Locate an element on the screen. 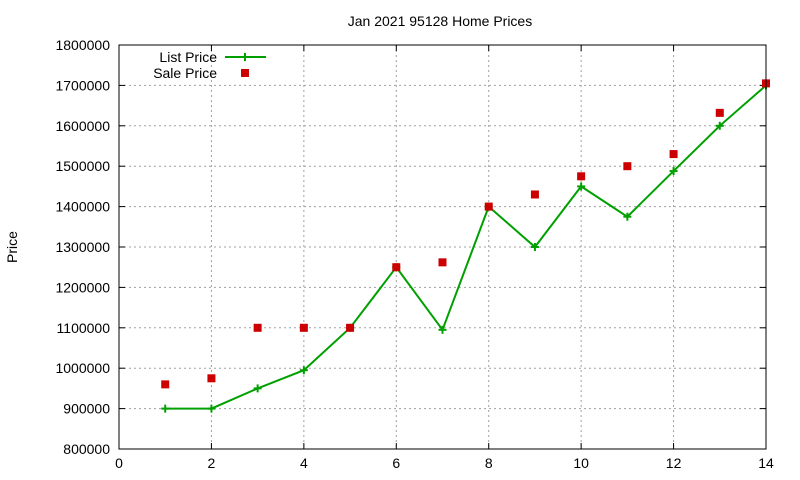 The height and width of the screenshot is (480, 800). x-tick-label: 10 is located at coordinates (581, 463).